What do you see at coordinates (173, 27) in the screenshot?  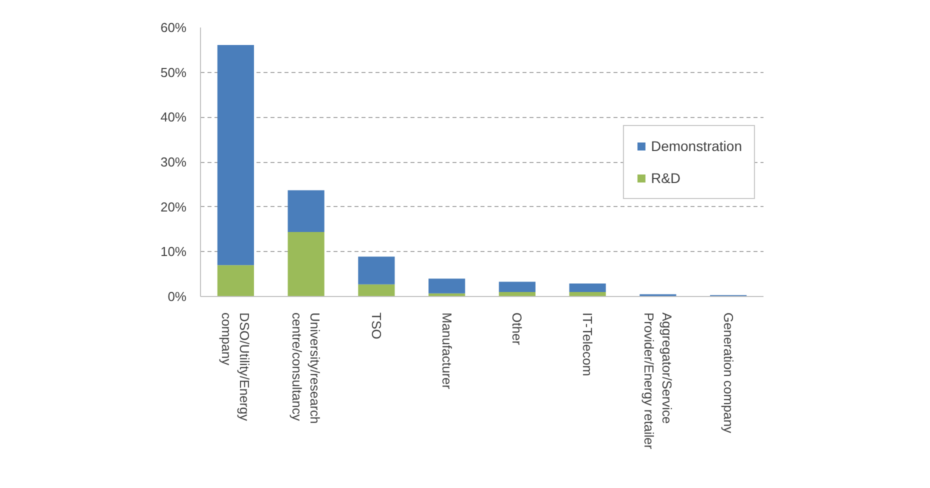 I see `y-tick-label: 60%` at bounding box center [173, 27].